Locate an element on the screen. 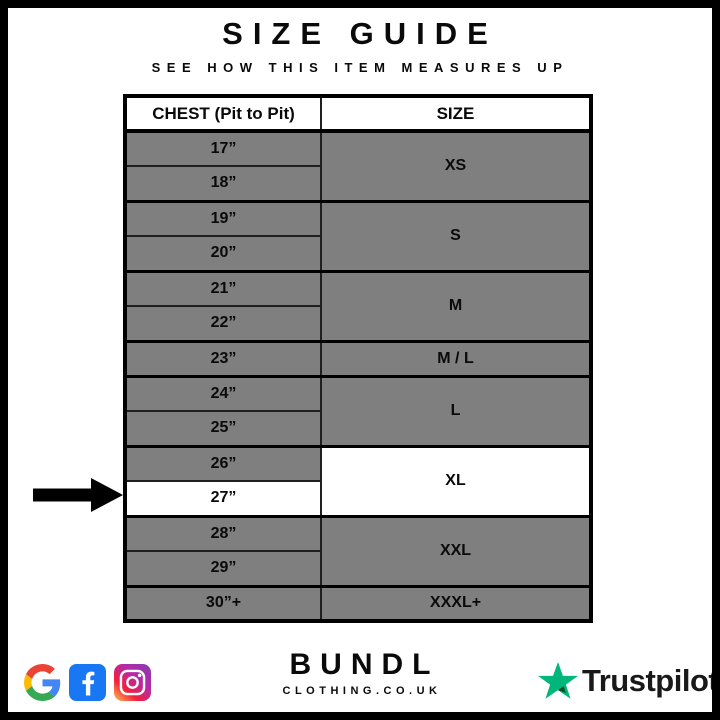  col-header-chest: CHEST (Pit to Pit) is located at coordinates (223, 114).